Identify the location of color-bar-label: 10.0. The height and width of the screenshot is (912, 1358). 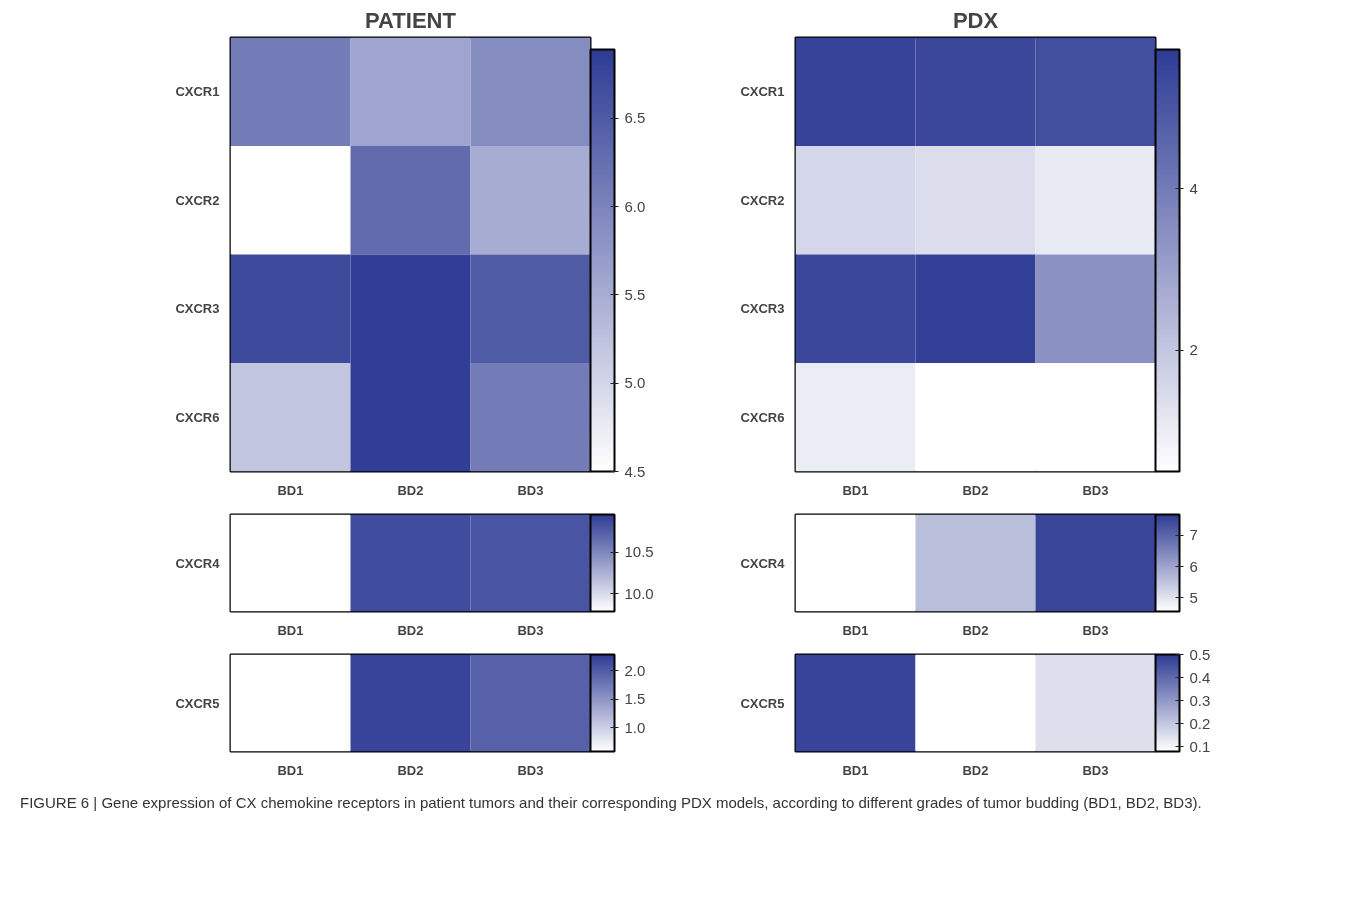
(639, 593).